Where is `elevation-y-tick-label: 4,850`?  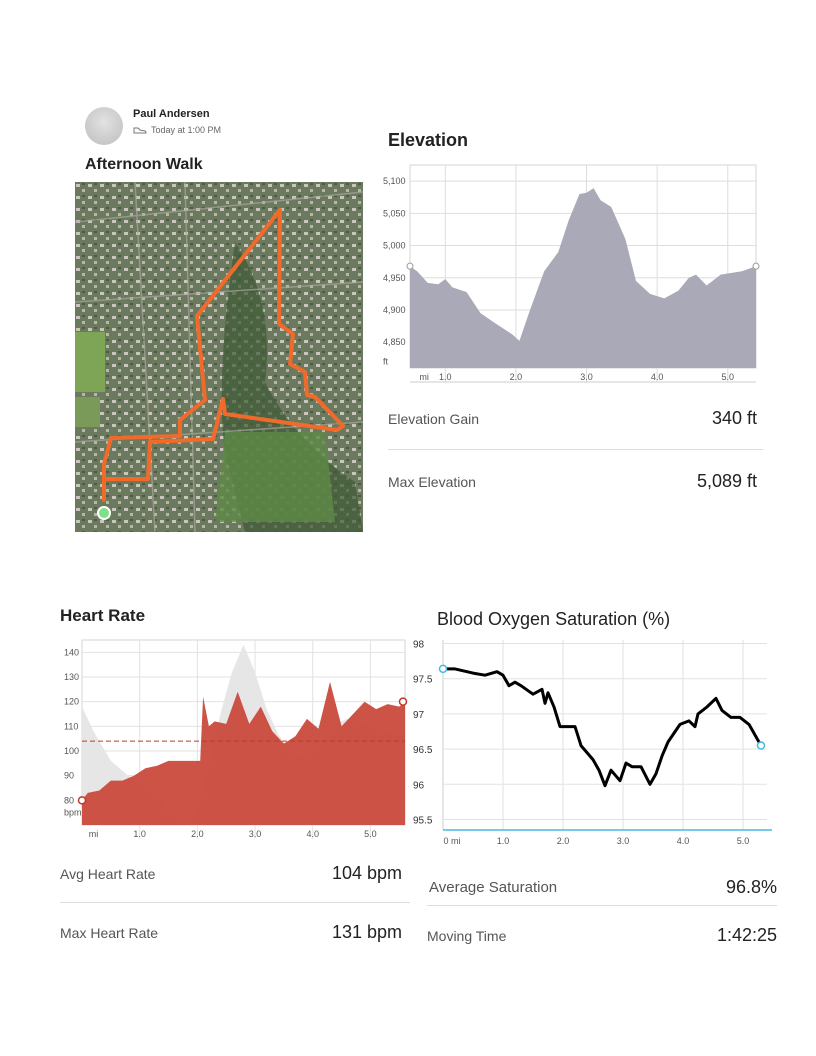 elevation-y-tick-label: 4,850 is located at coordinates (394, 342).